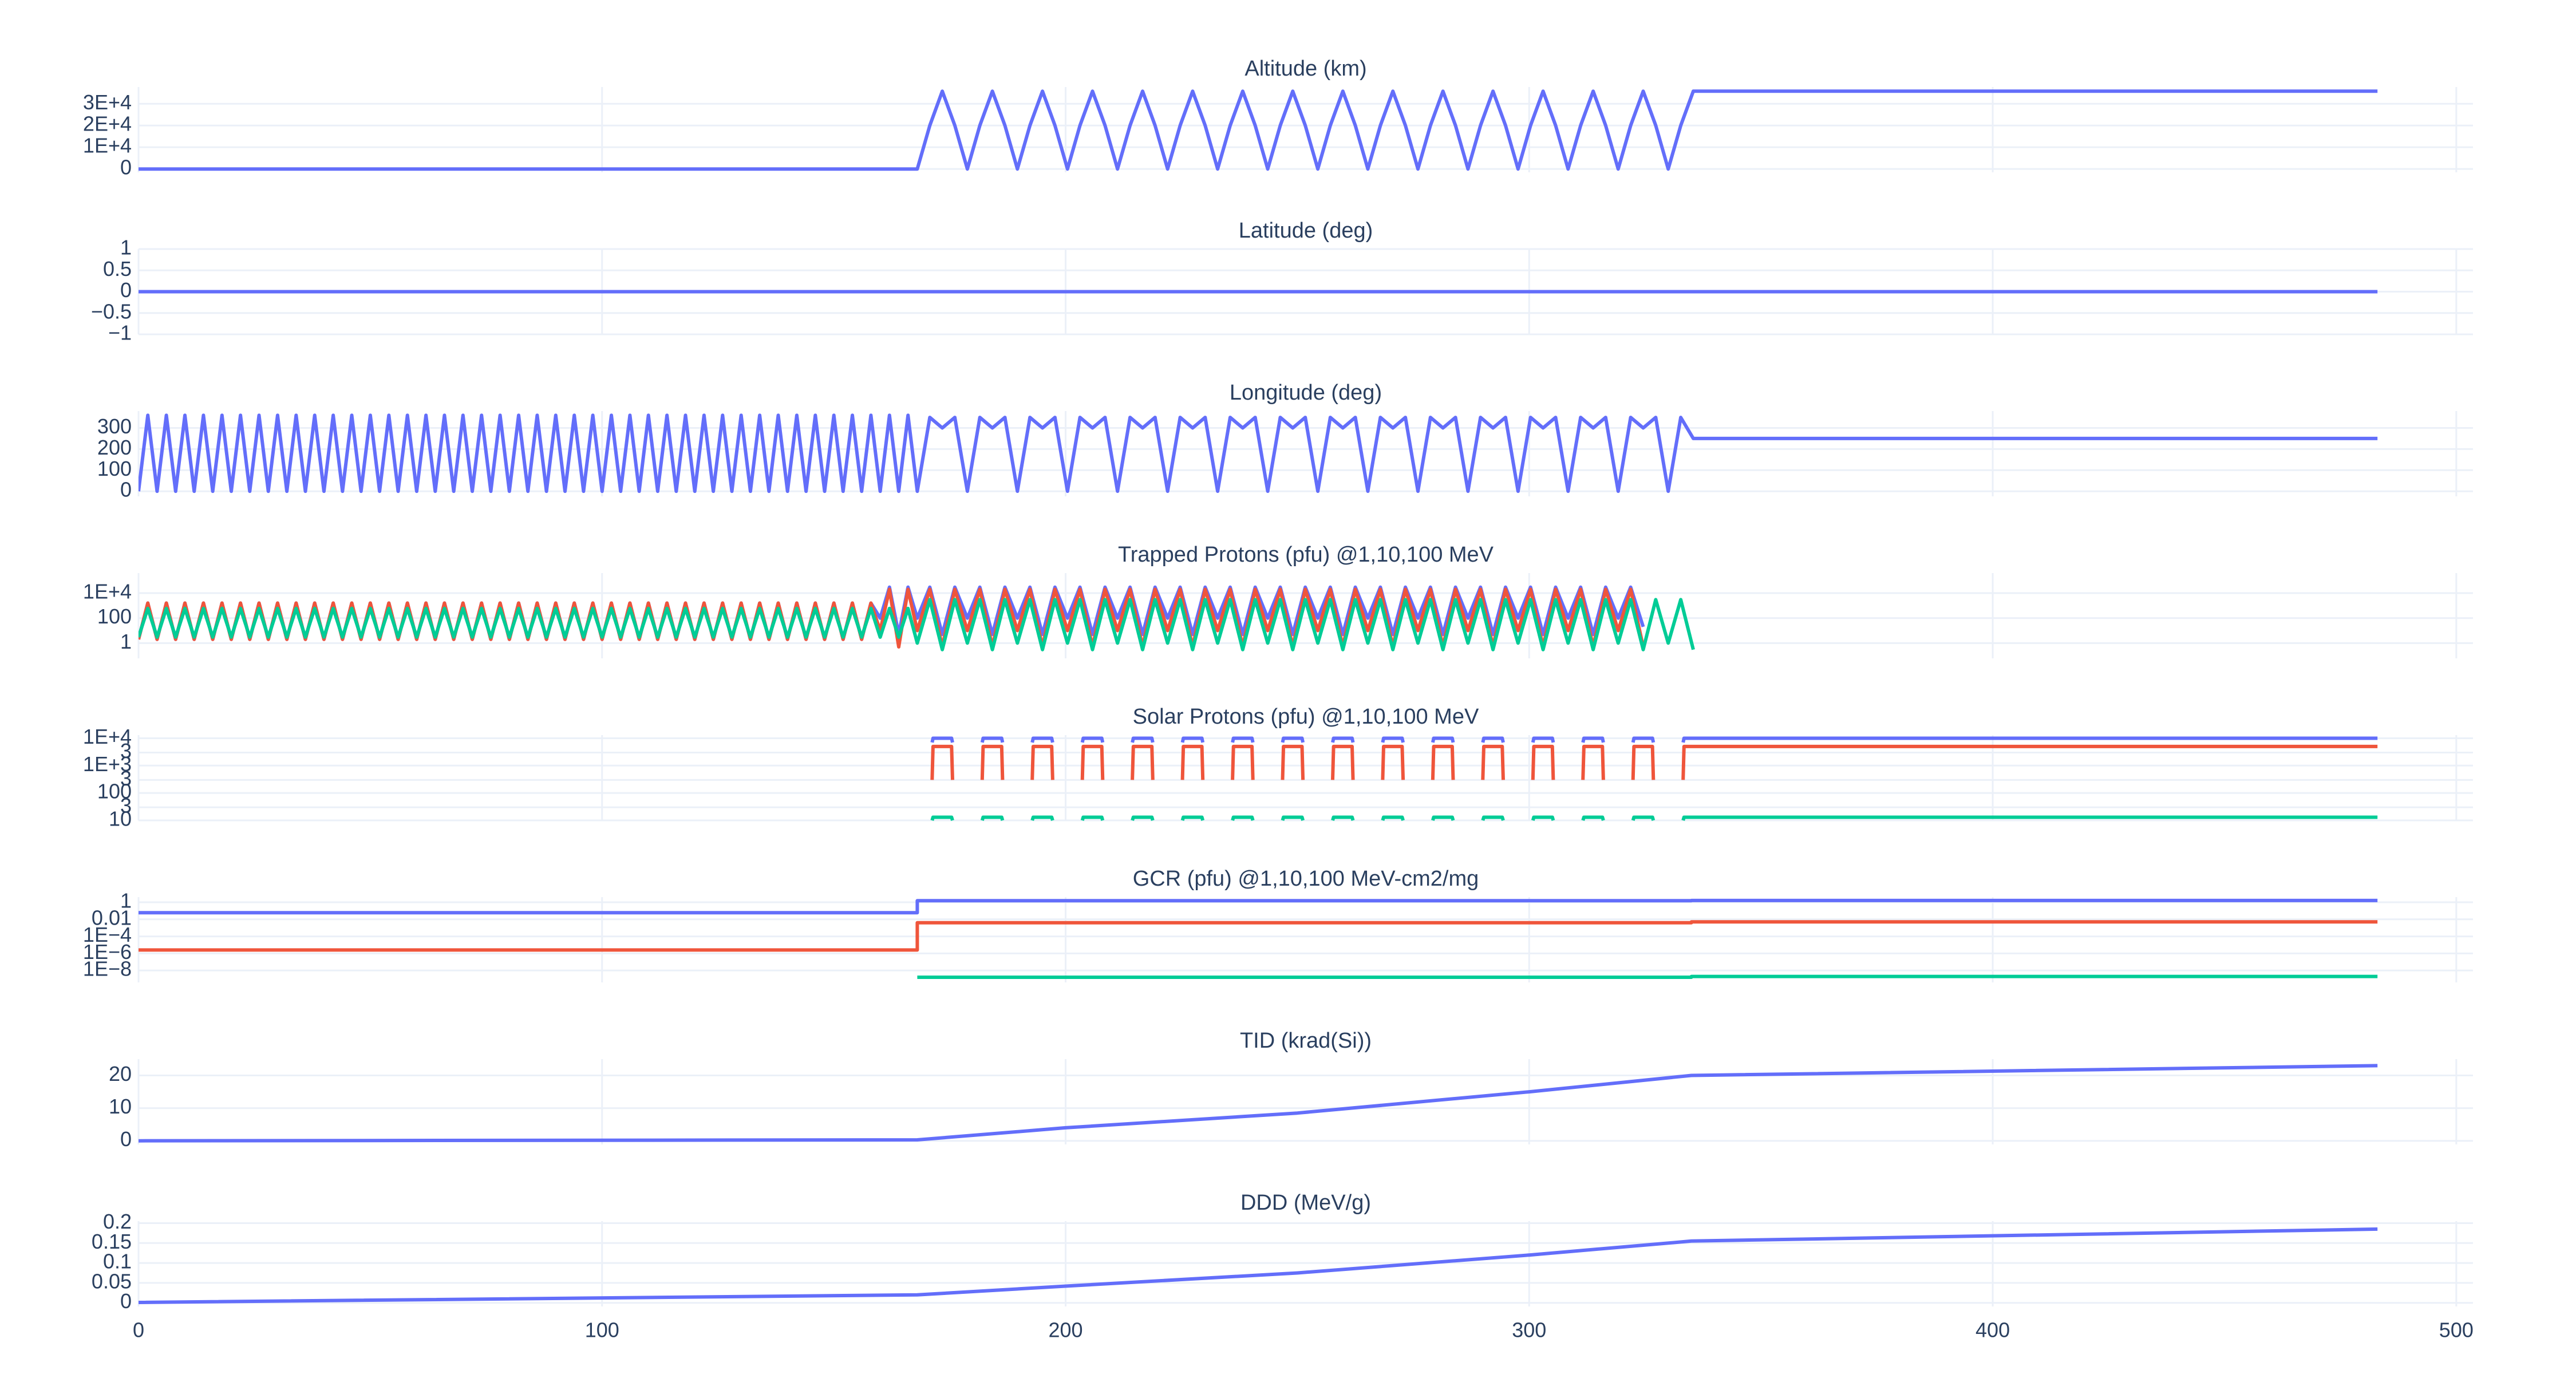  What do you see at coordinates (114, 447) in the screenshot?
I see `y-tick-label: 200` at bounding box center [114, 447].